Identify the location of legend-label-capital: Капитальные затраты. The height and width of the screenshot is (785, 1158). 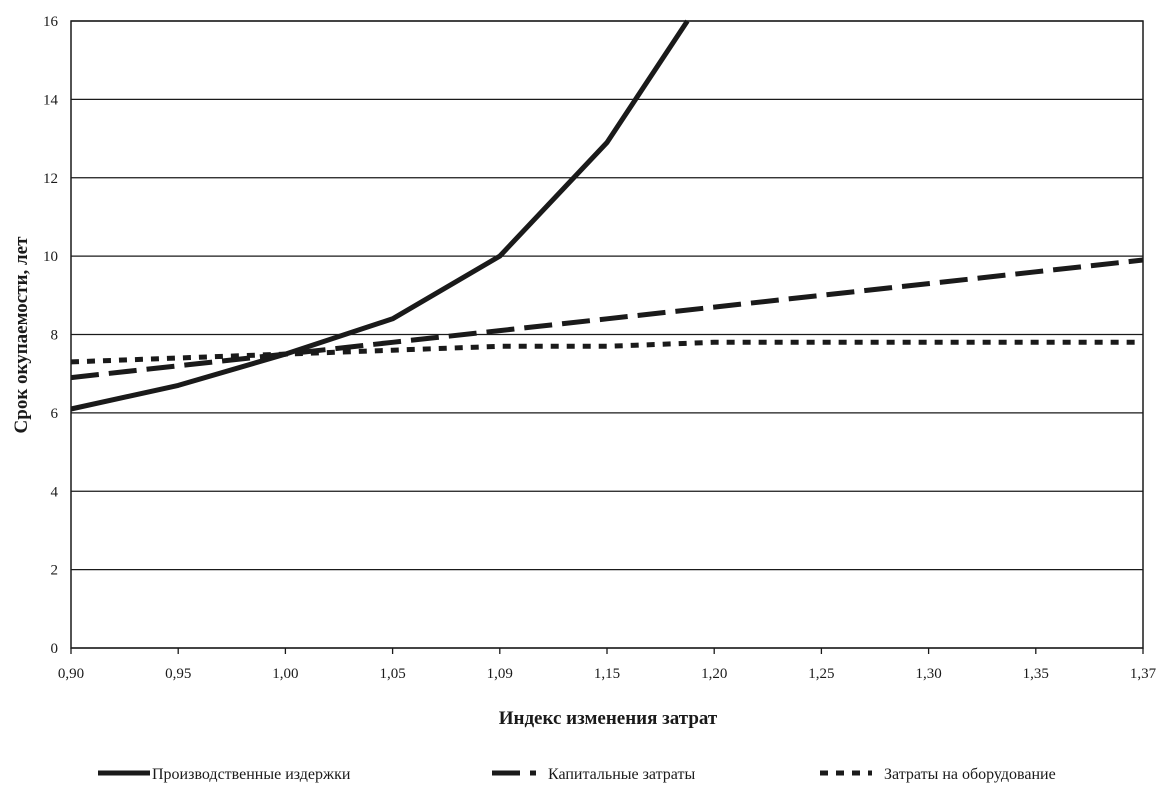
(621, 774).